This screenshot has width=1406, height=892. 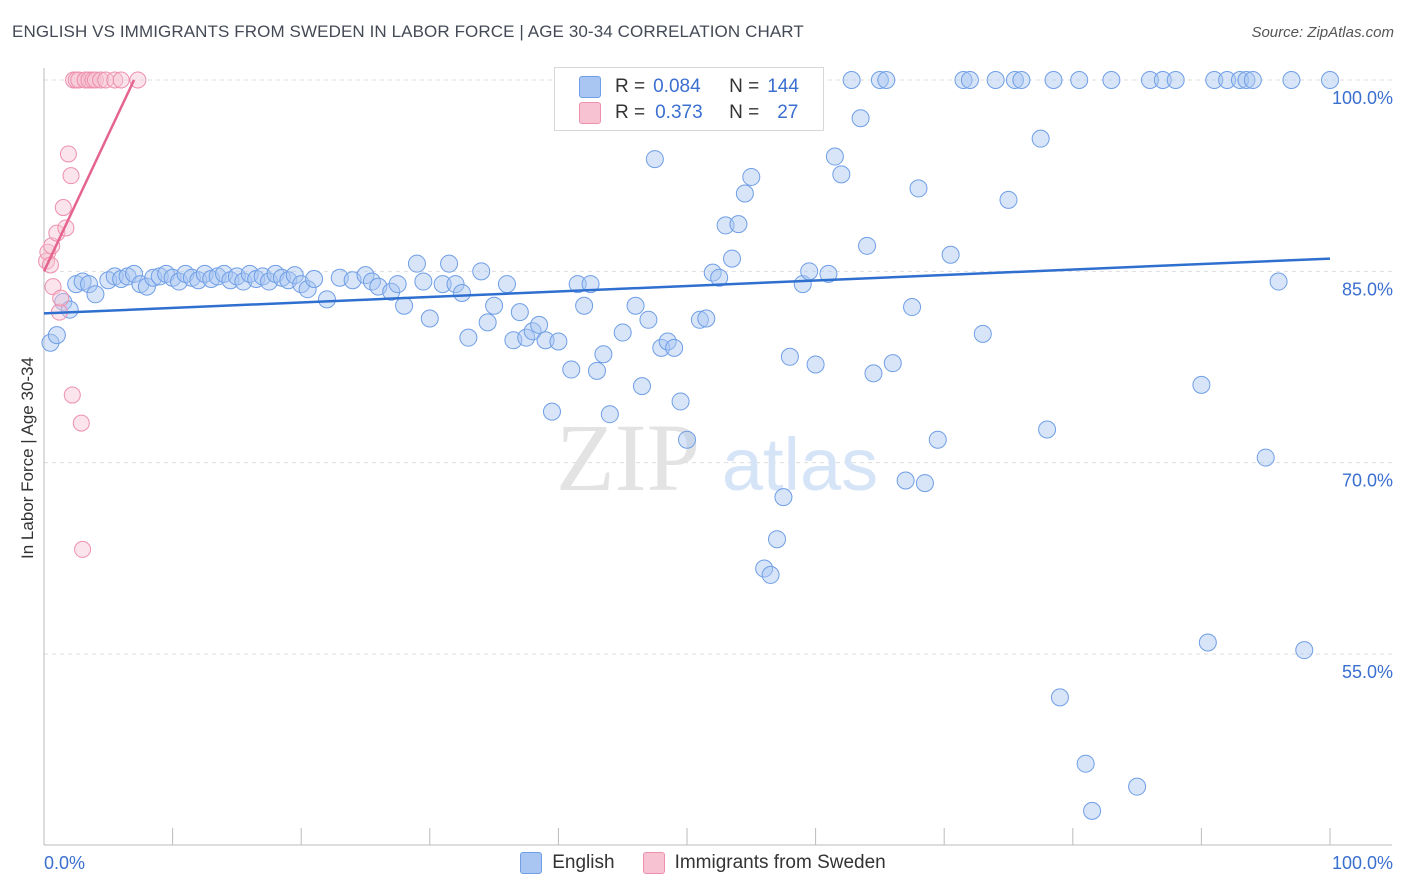 I want to click on bottom-legend: English Immigrants from Sweden, so click(x=703, y=863).